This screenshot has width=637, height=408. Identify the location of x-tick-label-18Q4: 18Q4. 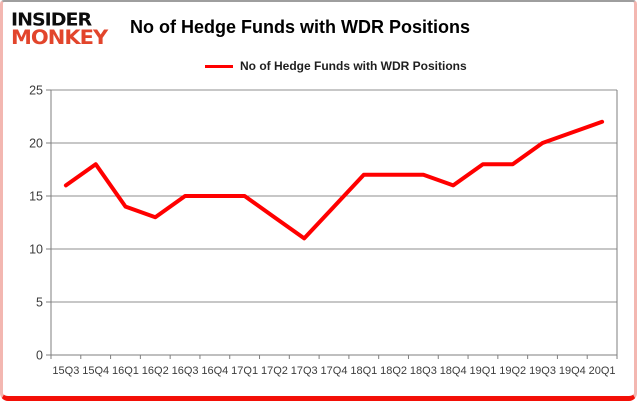
(453, 371).